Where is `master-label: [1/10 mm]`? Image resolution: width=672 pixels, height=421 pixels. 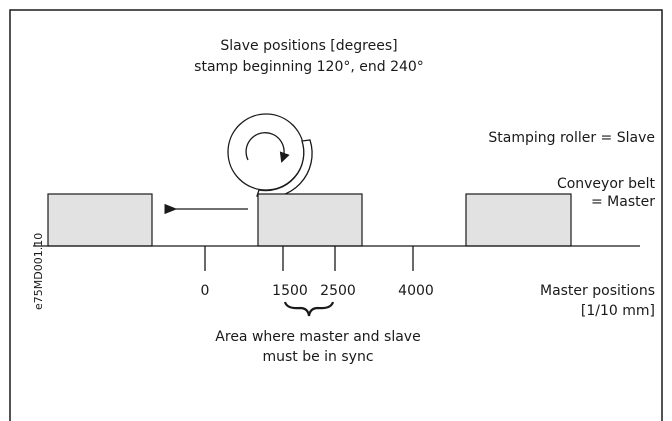 master-label: [1/10 mm] is located at coordinates (618, 311).